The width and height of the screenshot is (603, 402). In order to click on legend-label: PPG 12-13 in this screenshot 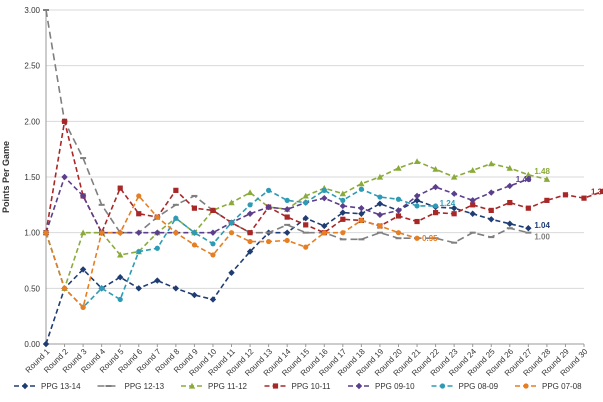, I will do `click(145, 386)`.